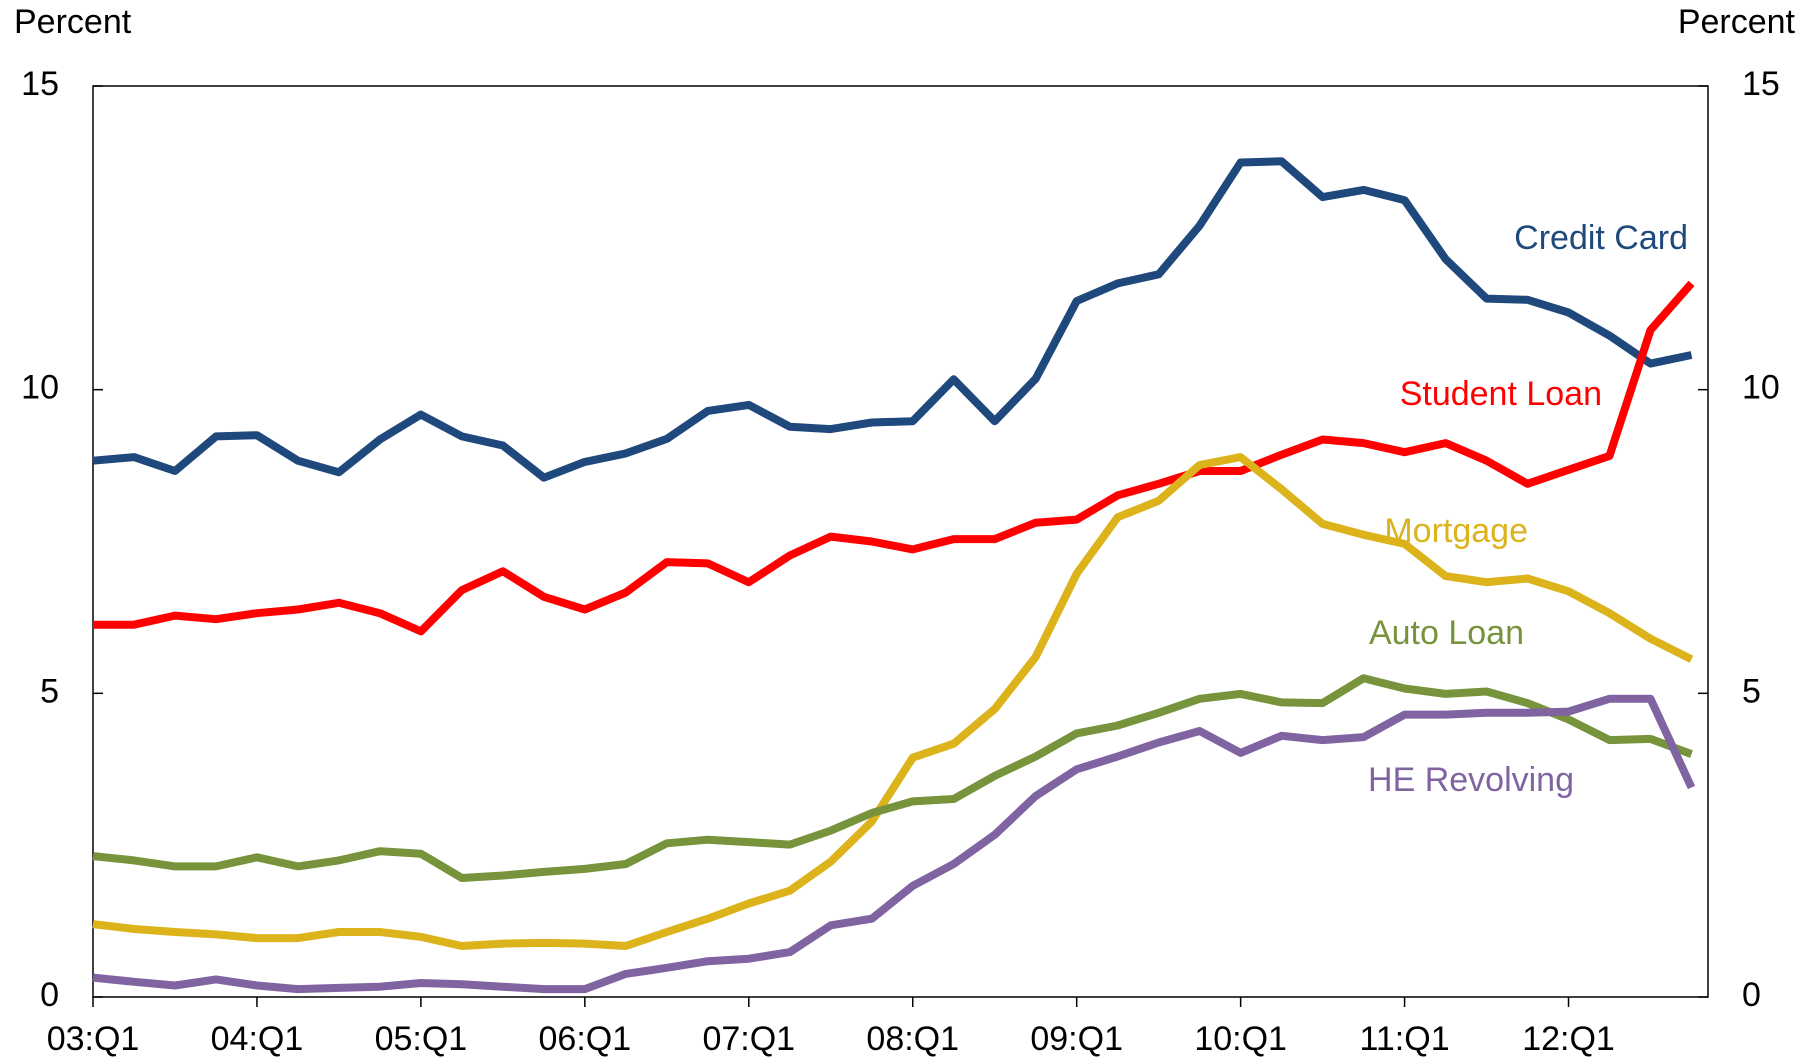  What do you see at coordinates (73, 22) in the screenshot?
I see `y-axis-label: Percent` at bounding box center [73, 22].